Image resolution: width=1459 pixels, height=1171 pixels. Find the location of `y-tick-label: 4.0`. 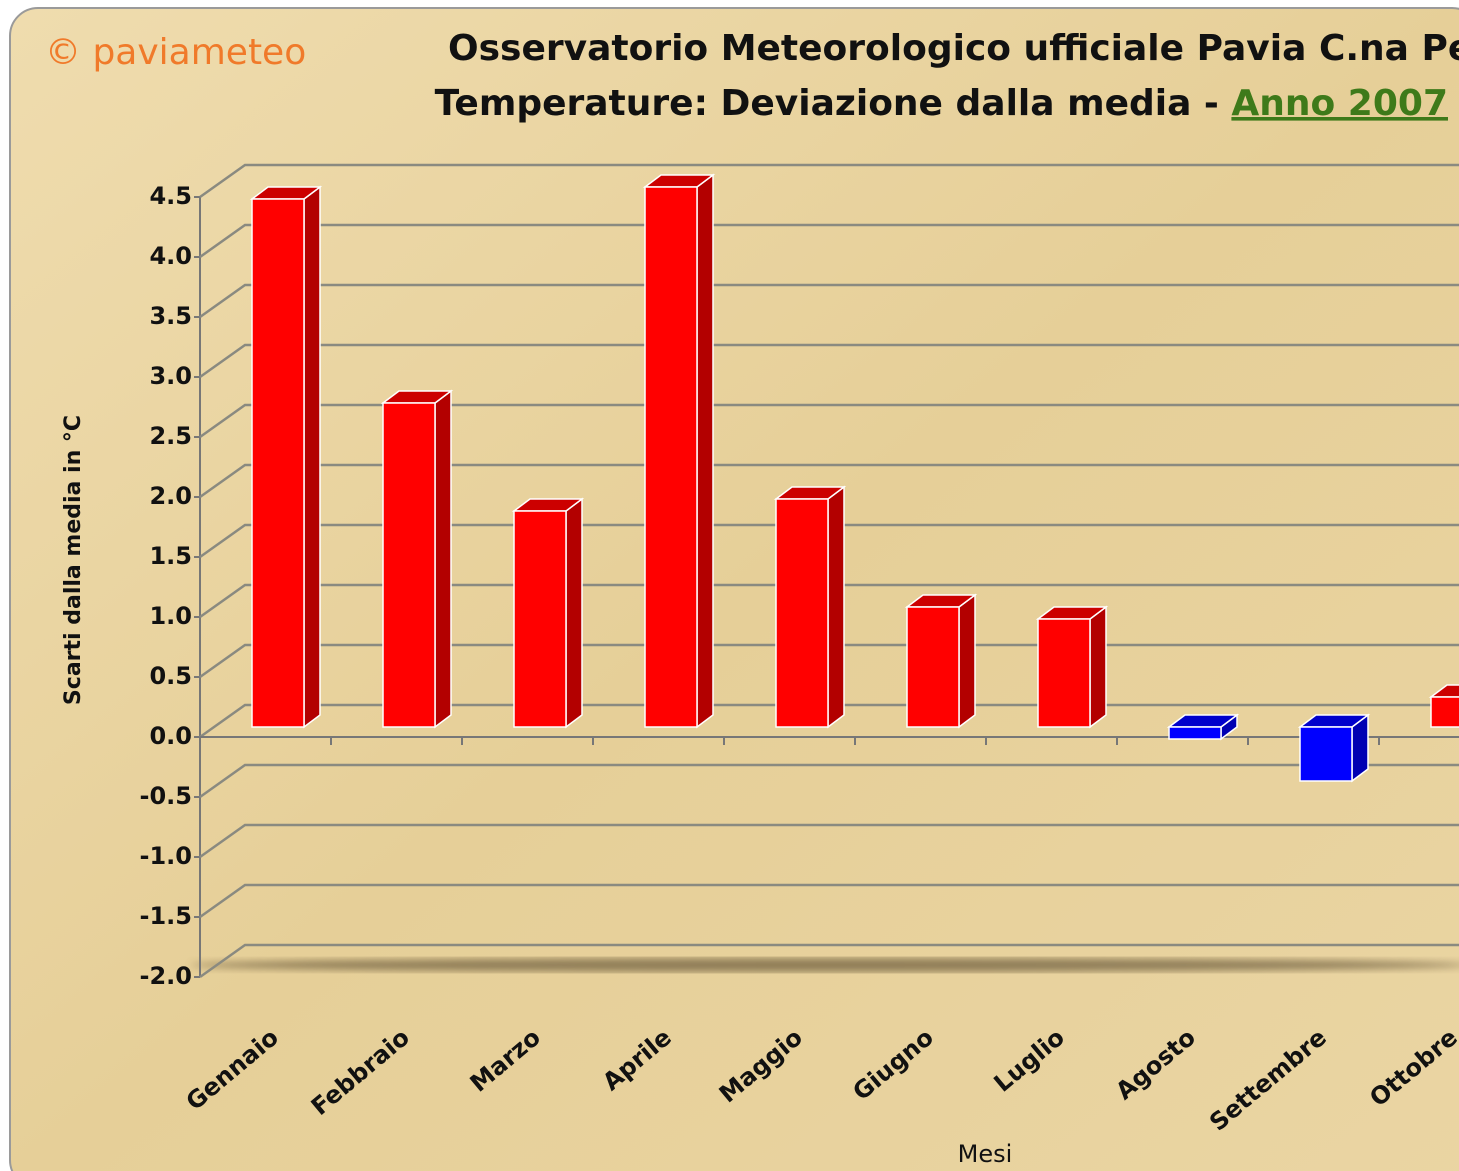

y-tick-label: 4.0 is located at coordinates (170, 256).